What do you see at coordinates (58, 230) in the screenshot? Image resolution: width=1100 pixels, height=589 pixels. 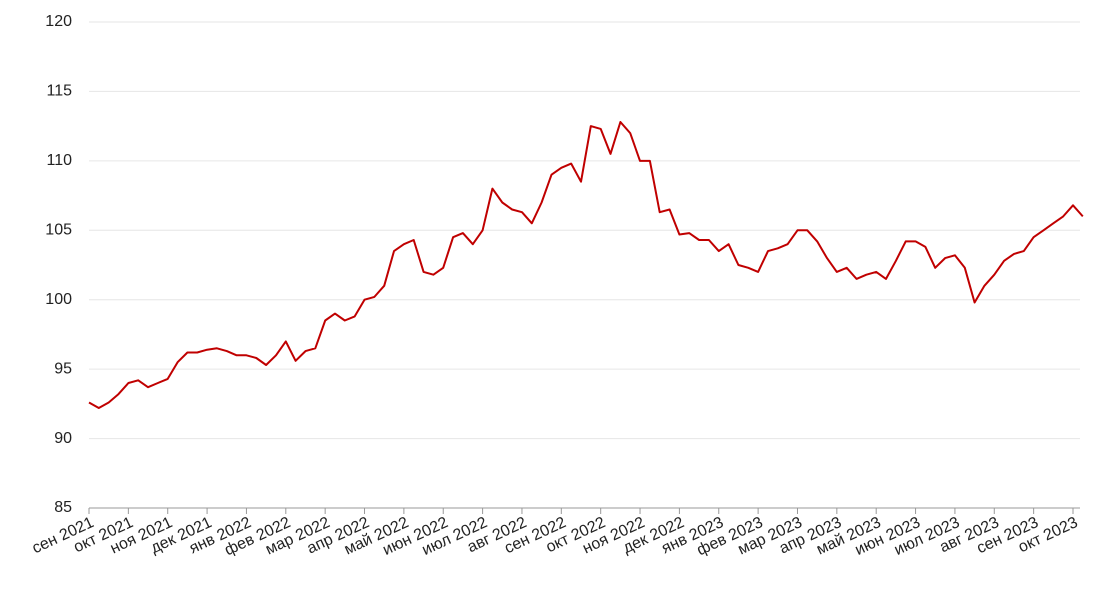 I see `y-tick-label: 105` at bounding box center [58, 230].